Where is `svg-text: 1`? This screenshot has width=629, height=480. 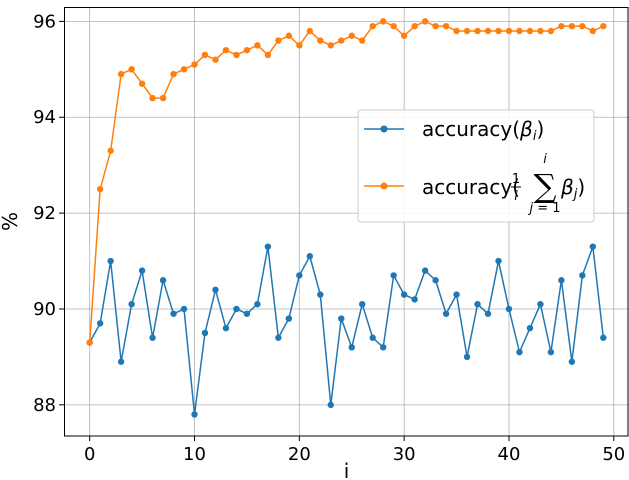
svg-text: 1 is located at coordinates (516, 179).